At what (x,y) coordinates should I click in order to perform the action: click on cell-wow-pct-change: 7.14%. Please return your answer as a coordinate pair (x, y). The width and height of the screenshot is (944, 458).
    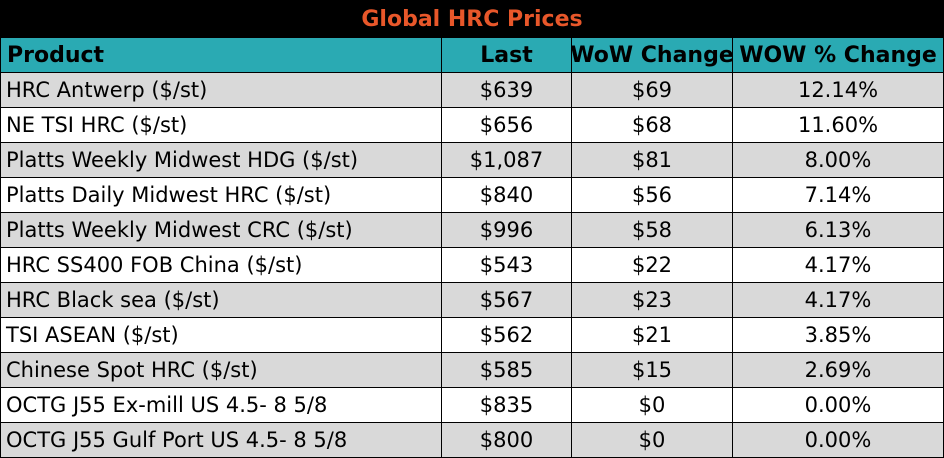
    Looking at the image, I should click on (838, 195).